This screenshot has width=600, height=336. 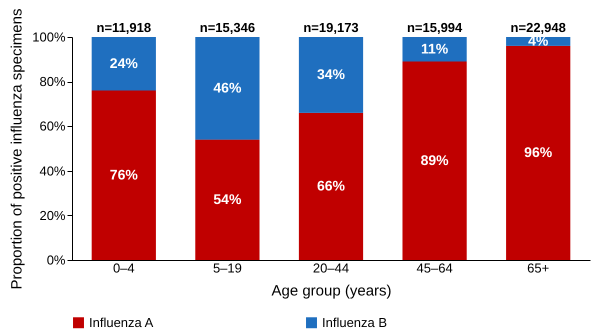 I want to click on x-tick-label: 65+, so click(x=538, y=268).